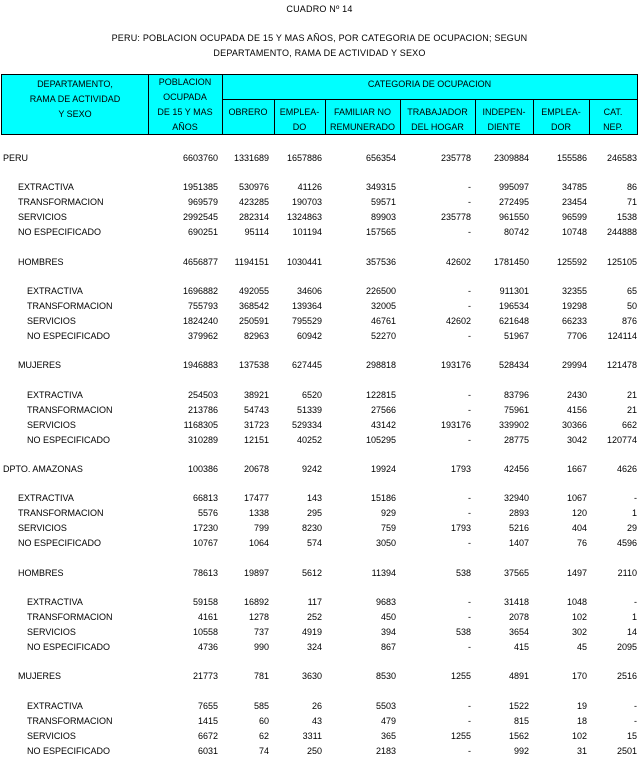 The width and height of the screenshot is (639, 758). Describe the element at coordinates (613, 119) in the screenshot. I see `header-cat-nep: CAT. NEP.` at that location.